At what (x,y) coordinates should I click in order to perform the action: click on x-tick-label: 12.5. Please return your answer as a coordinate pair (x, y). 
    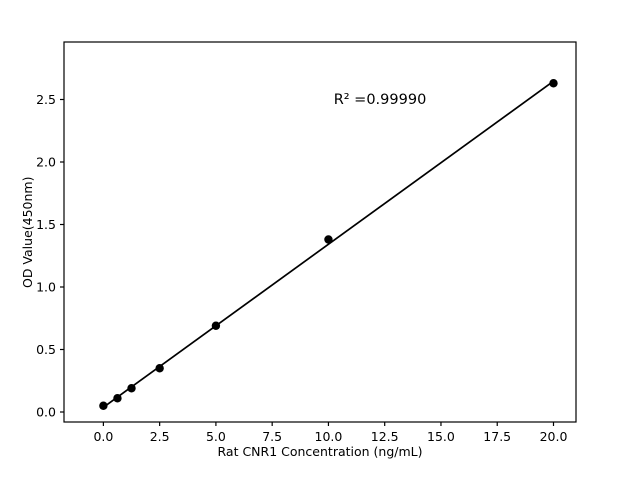
    Looking at the image, I should click on (385, 436).